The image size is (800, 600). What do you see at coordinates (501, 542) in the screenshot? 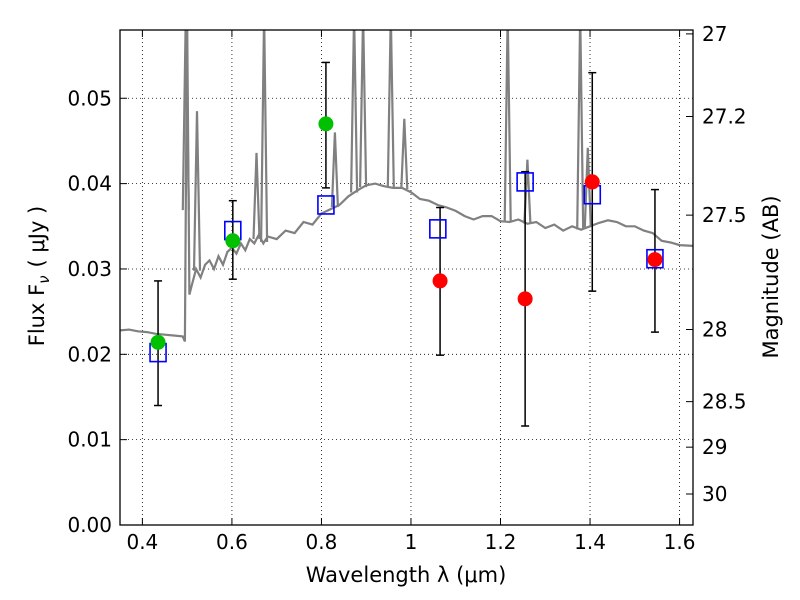
I see `x-tick-label: 1.2` at bounding box center [501, 542].